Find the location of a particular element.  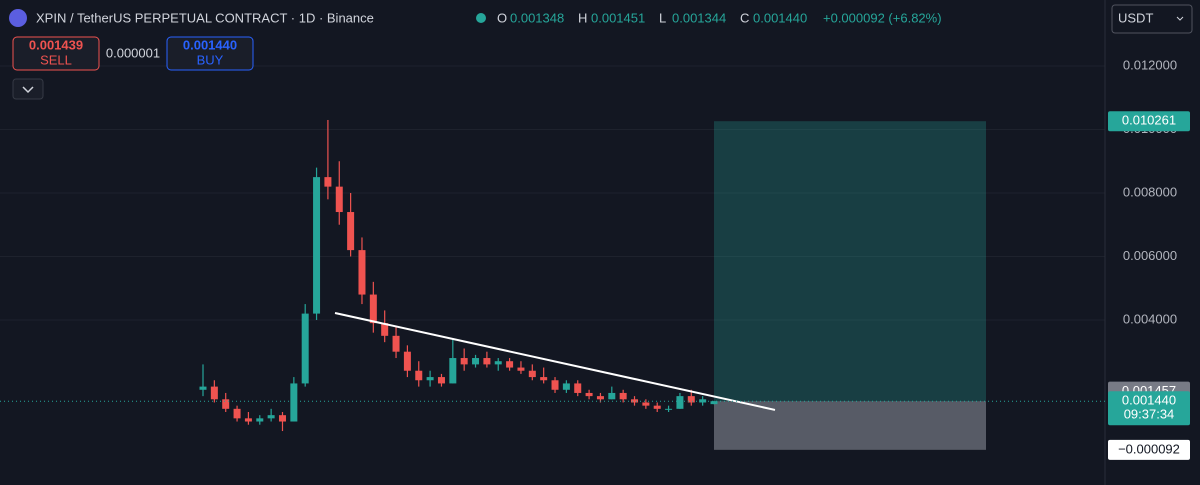

currency-dropdown is located at coordinates (1152, 19).